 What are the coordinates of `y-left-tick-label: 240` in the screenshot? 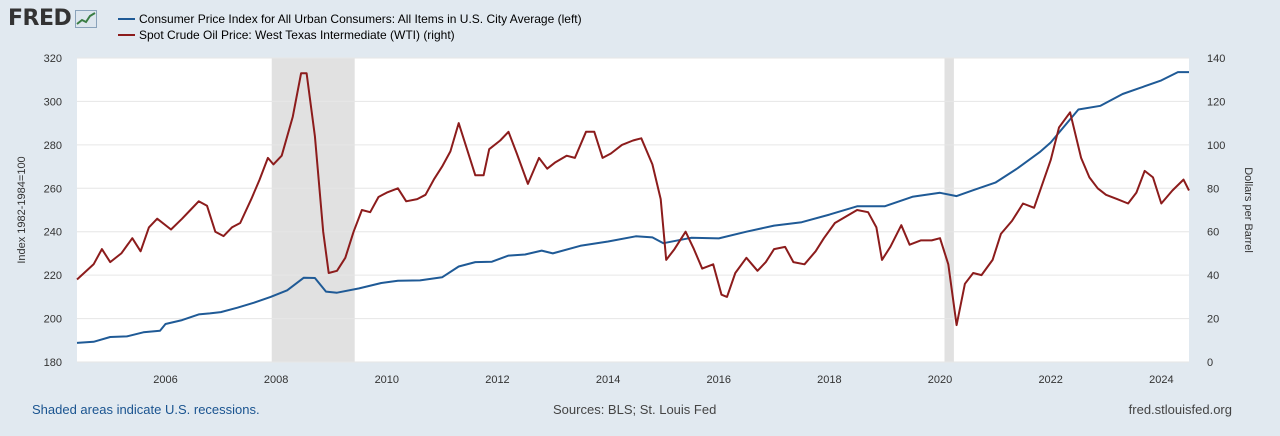 It's located at (53, 233).